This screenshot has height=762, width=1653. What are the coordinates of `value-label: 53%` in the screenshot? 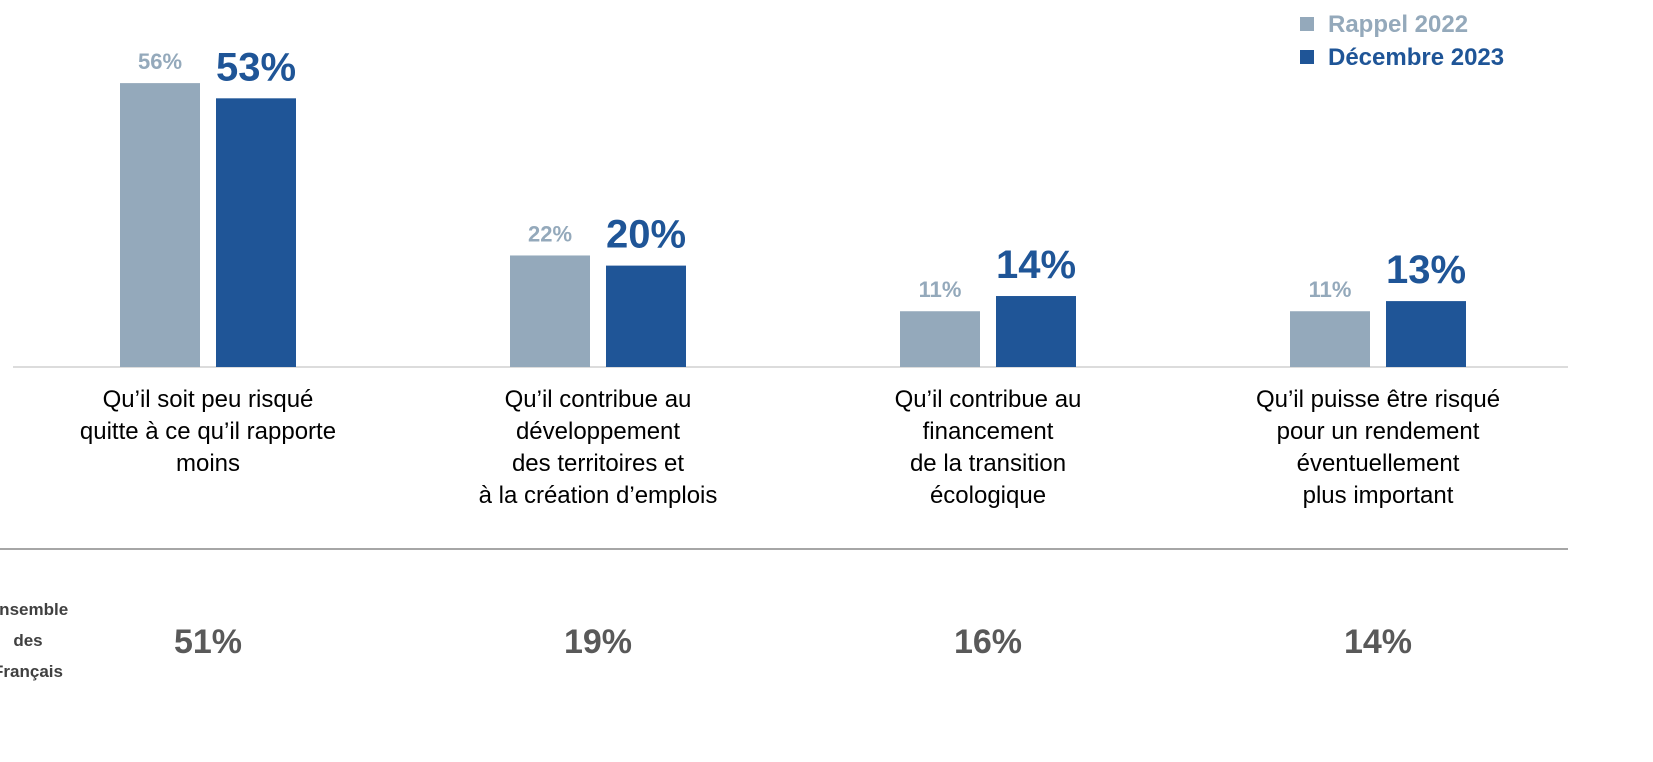 It's located at (256, 67).